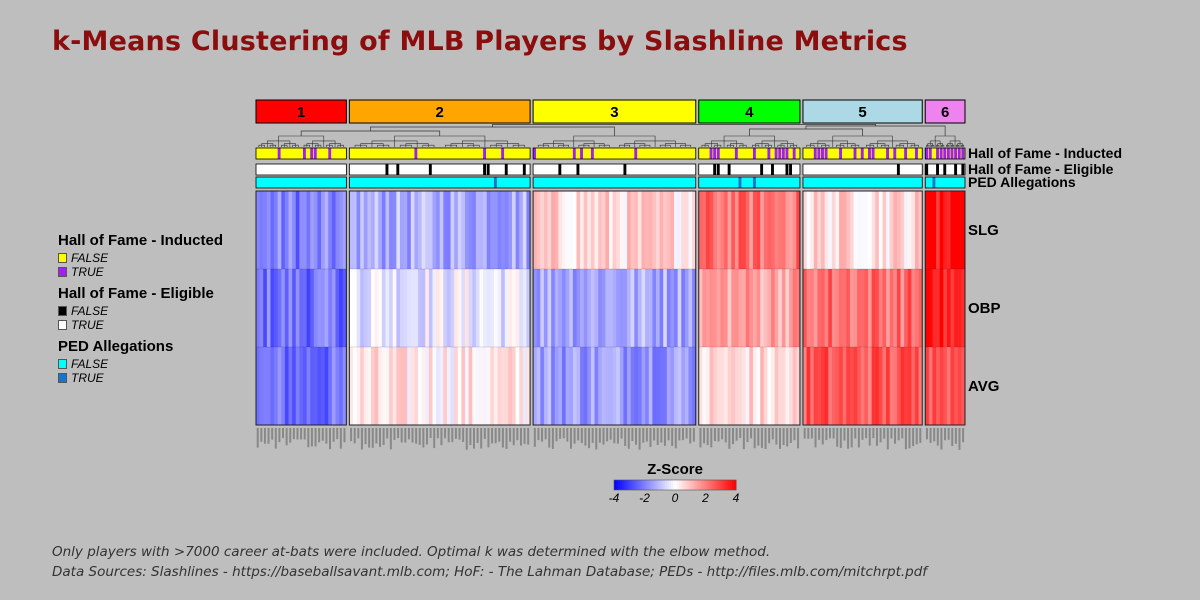 The width and height of the screenshot is (1200, 600). Describe the element at coordinates (140, 325) in the screenshot. I see `legend-item: TRUE` at that location.